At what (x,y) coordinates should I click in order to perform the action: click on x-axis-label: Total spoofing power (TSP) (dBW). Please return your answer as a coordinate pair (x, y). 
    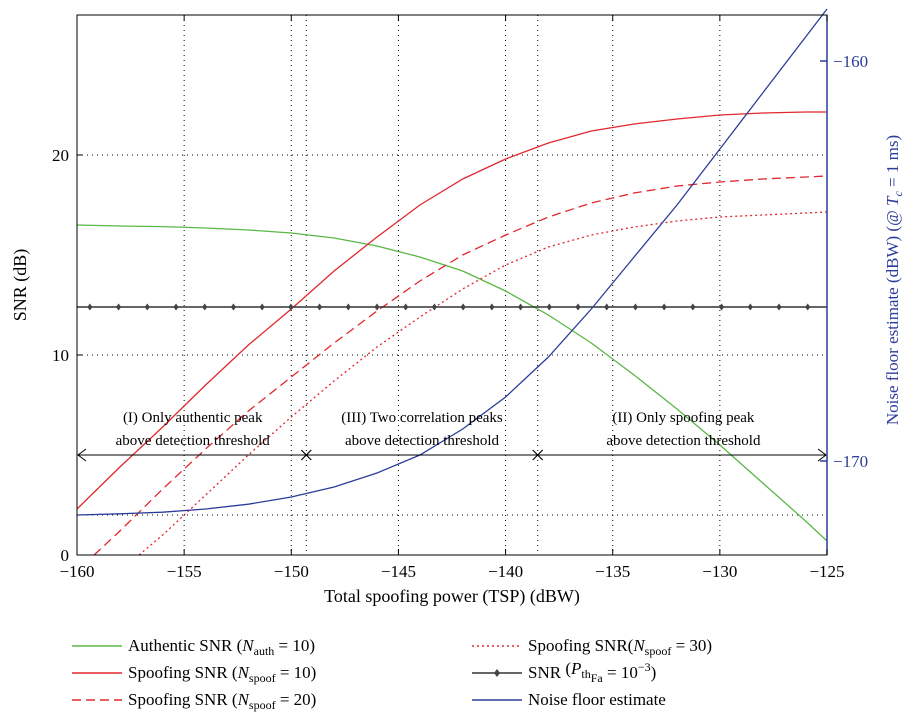
    Looking at the image, I should click on (452, 596).